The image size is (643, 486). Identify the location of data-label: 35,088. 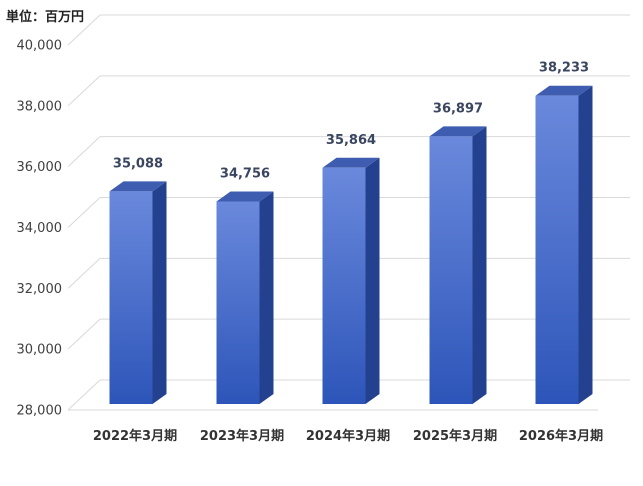
(138, 163).